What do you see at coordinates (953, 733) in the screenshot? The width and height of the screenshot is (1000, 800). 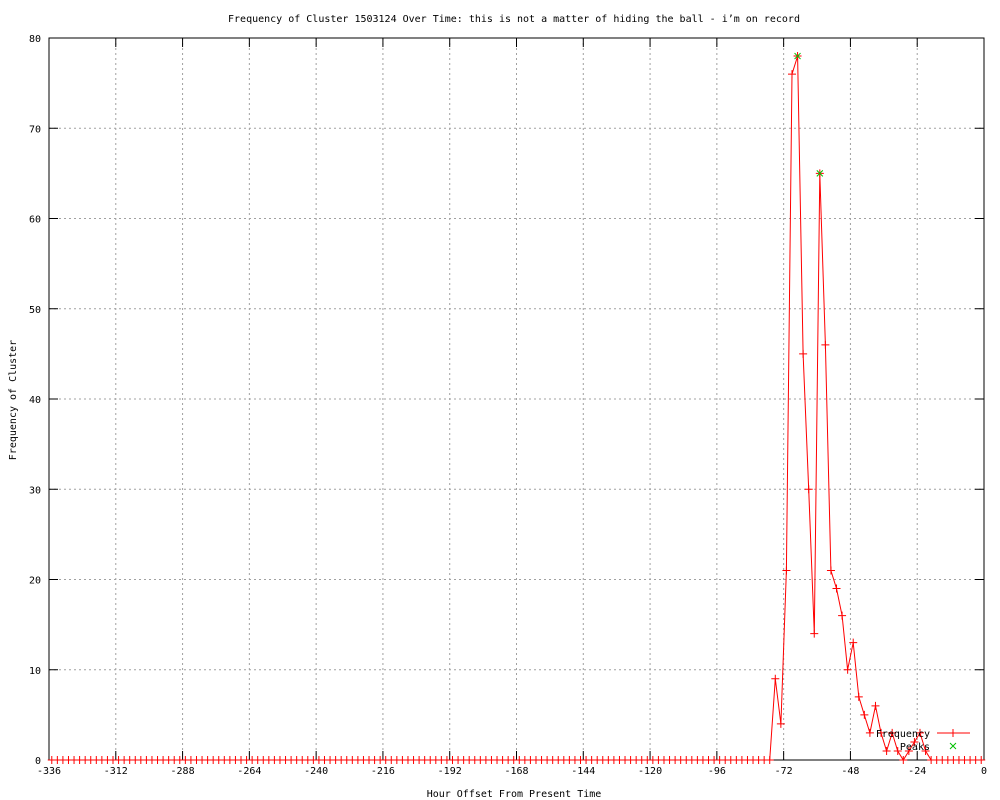 I see `legend-marker-frequency` at bounding box center [953, 733].